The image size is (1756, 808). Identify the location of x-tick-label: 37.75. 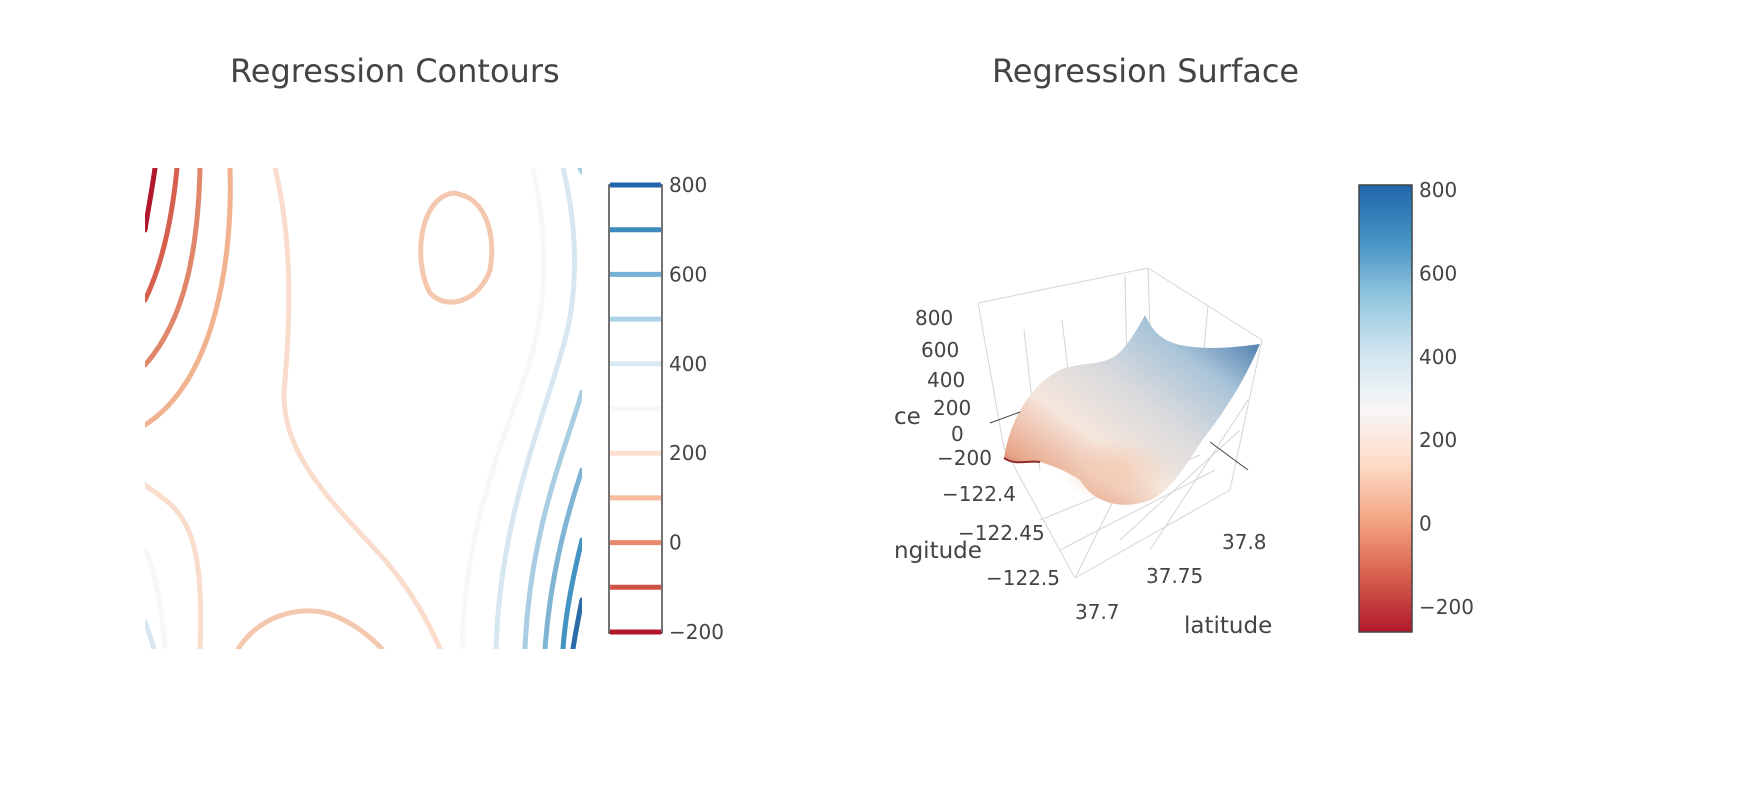
(1174, 576).